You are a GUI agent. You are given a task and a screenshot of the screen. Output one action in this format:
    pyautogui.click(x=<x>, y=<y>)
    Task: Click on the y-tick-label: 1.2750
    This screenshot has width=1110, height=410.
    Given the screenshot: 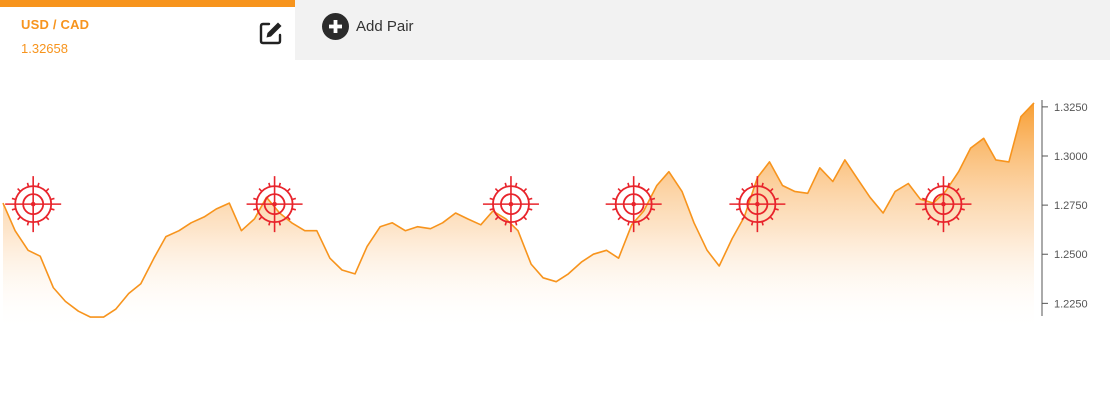 What is the action you would take?
    pyautogui.click(x=1071, y=206)
    